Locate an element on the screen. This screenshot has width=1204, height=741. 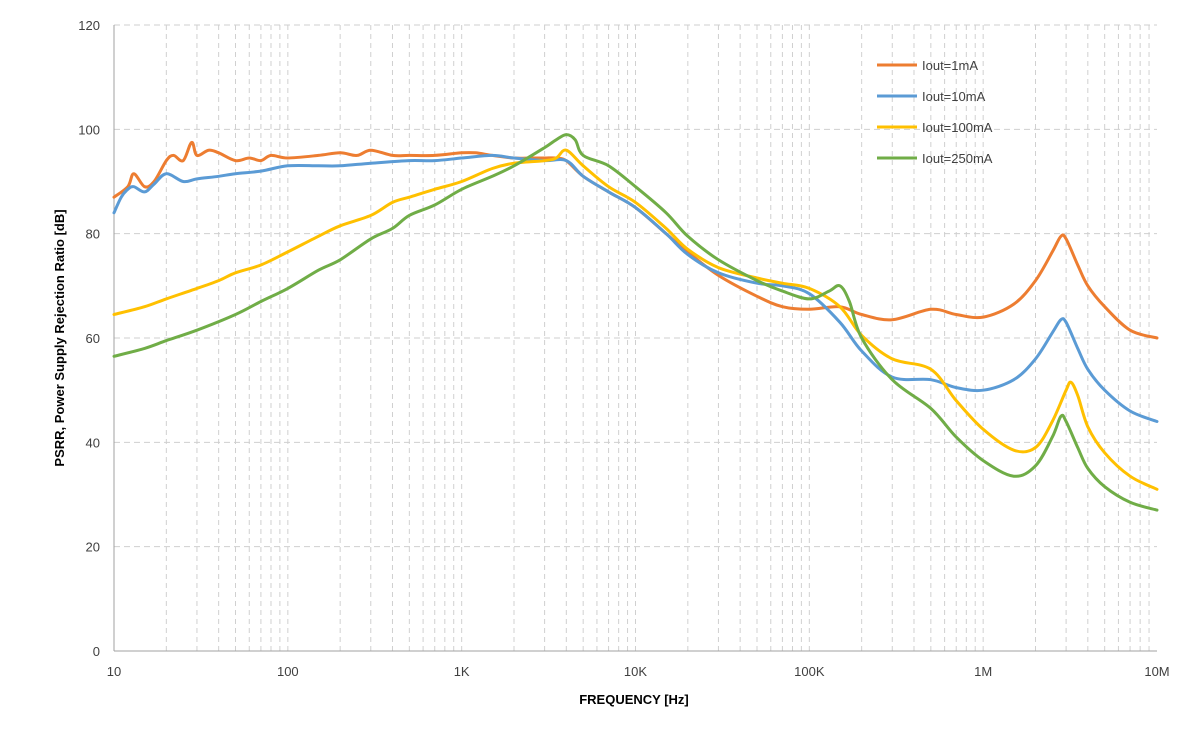
x-tick-label: 100K is located at coordinates (809, 671).